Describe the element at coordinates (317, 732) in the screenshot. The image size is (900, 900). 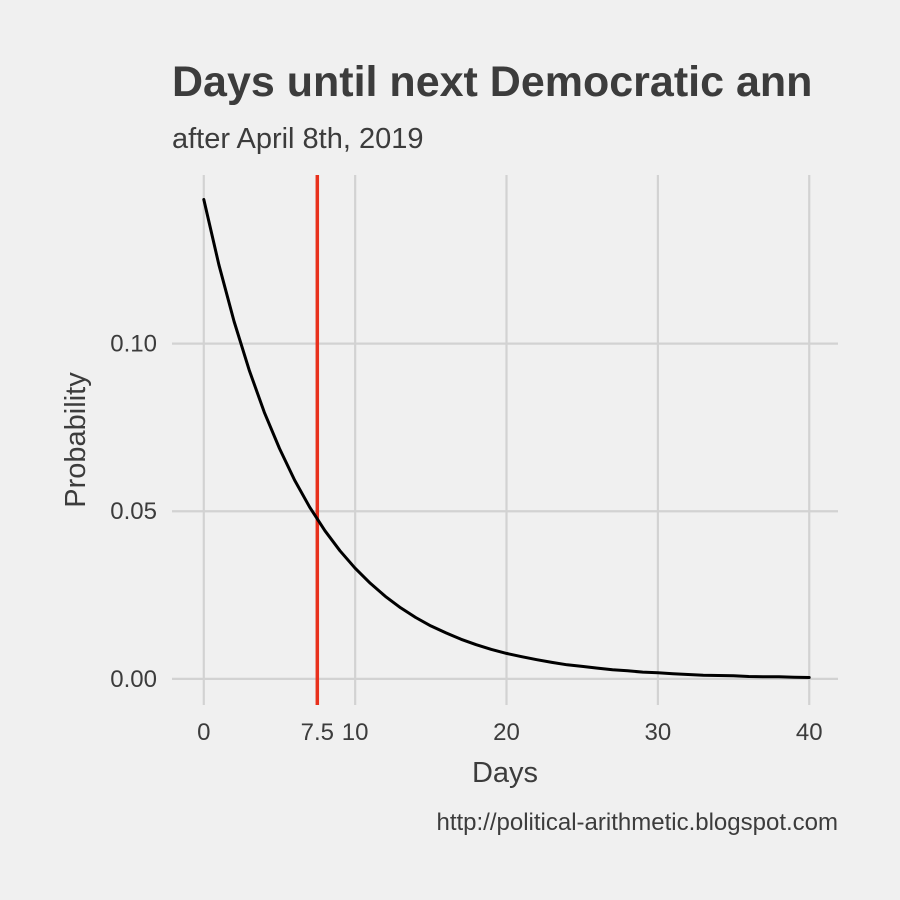
I see `x-tick-label: 7.5` at that location.